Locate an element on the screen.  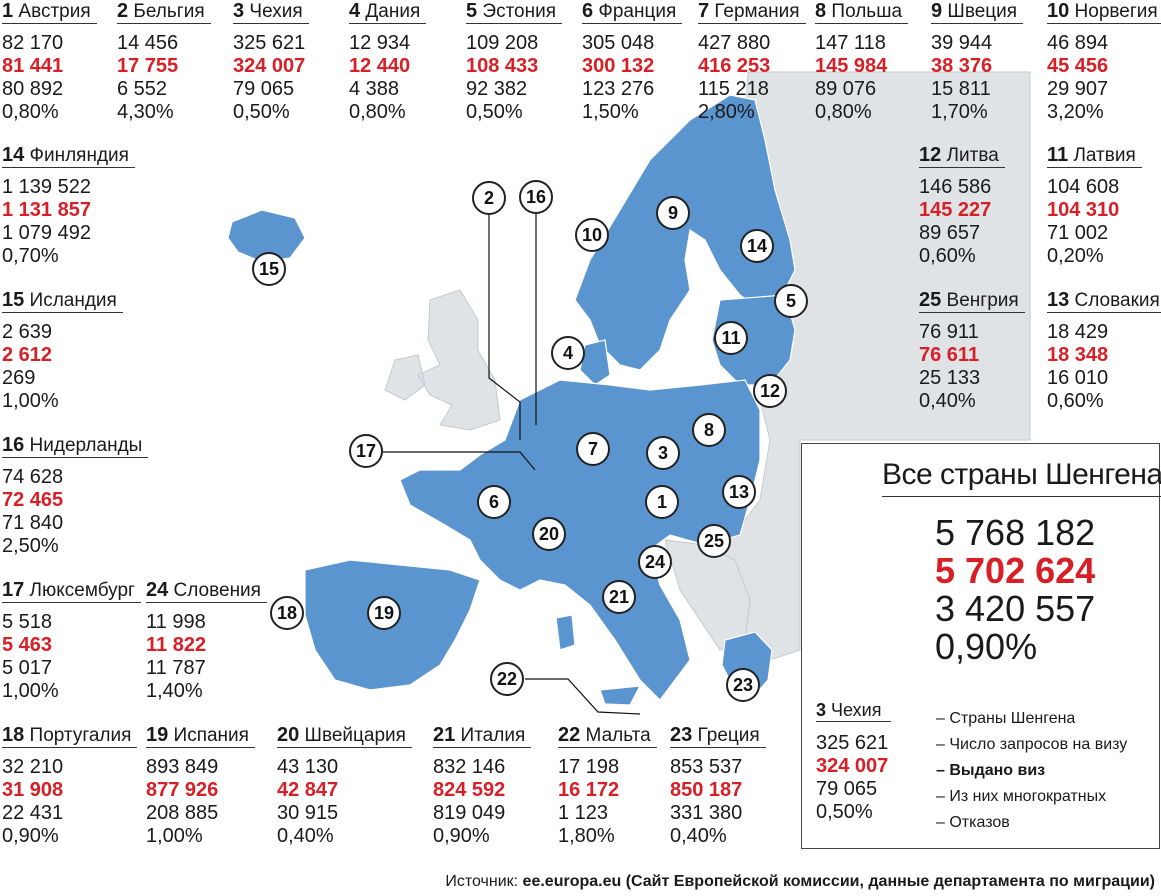
visas-issued: 42 847 is located at coordinates (308, 790).